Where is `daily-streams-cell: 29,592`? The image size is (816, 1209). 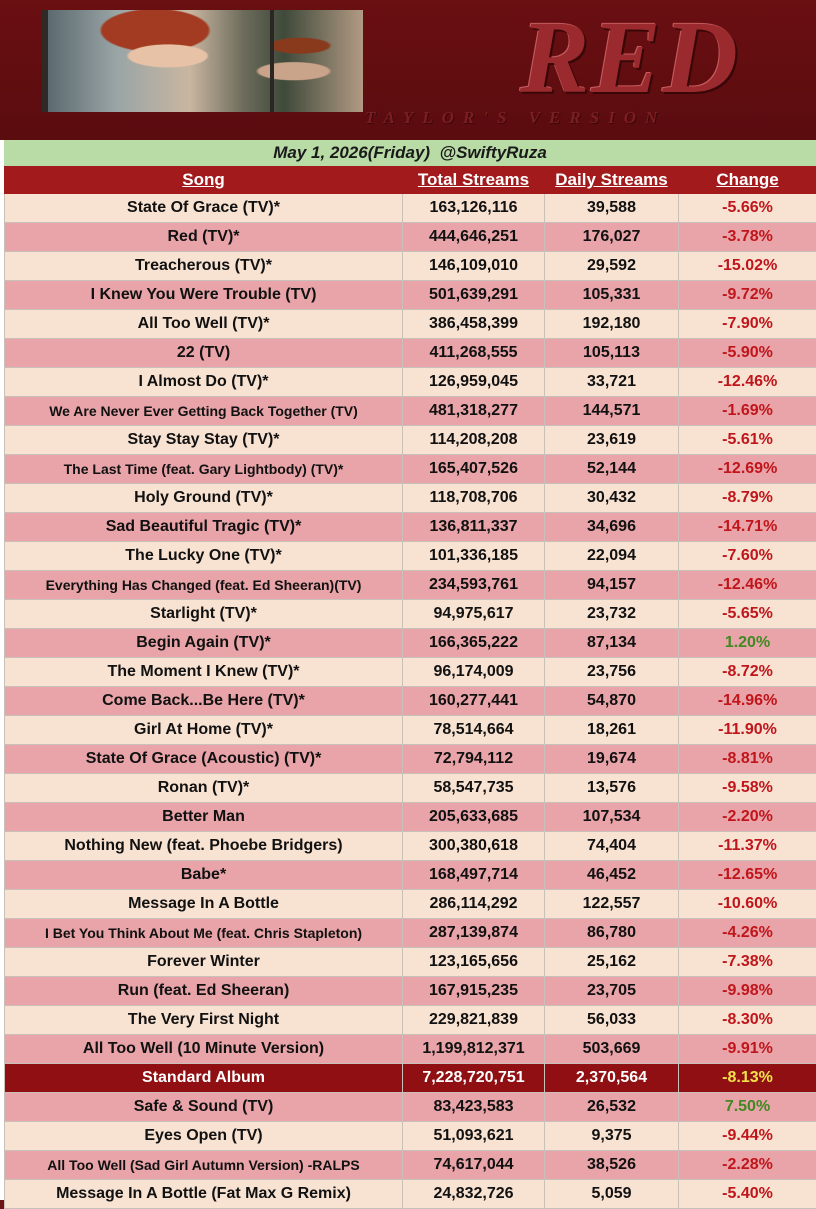
daily-streams-cell: 29,592 is located at coordinates (612, 266).